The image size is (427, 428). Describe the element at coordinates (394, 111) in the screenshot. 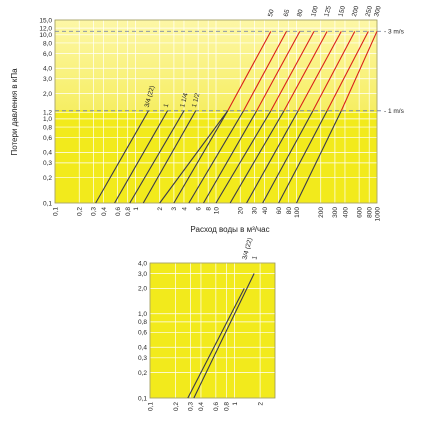

I see `velocity-label: - 1 m/s` at that location.